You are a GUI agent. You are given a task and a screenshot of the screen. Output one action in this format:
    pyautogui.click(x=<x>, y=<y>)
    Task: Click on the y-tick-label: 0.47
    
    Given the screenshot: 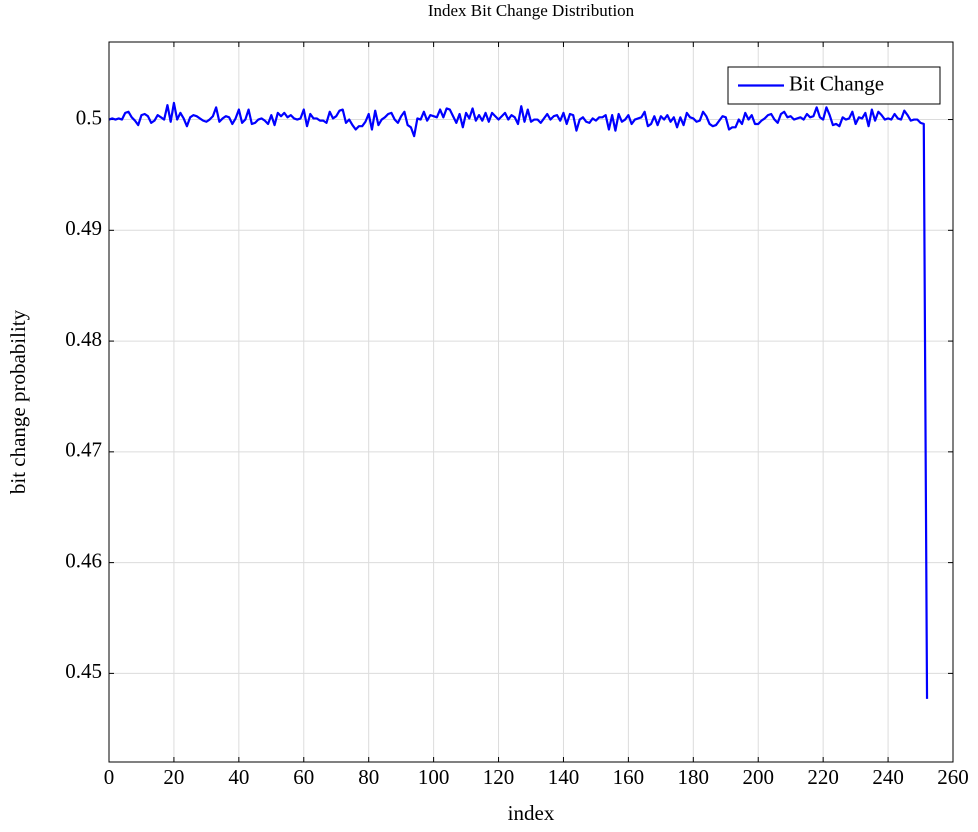 What is the action you would take?
    pyautogui.click(x=83, y=450)
    